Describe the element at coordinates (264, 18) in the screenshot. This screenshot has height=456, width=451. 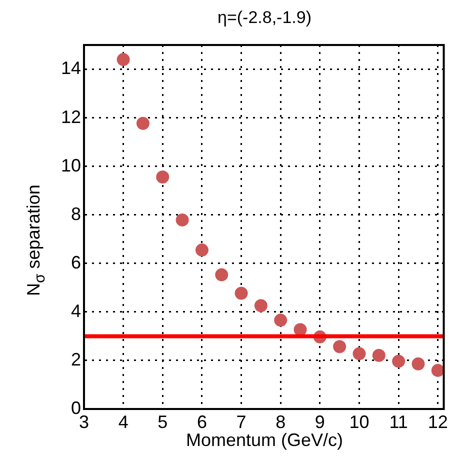
I see `chart-title: η=(-2.8,-1.9)` at that location.